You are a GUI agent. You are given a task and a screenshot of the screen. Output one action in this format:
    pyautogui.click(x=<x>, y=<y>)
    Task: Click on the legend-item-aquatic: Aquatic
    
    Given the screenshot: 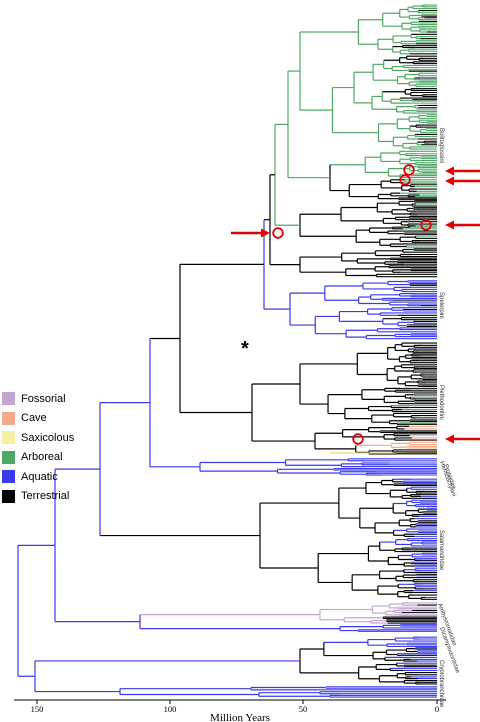 What is the action you would take?
    pyautogui.click(x=57, y=477)
    